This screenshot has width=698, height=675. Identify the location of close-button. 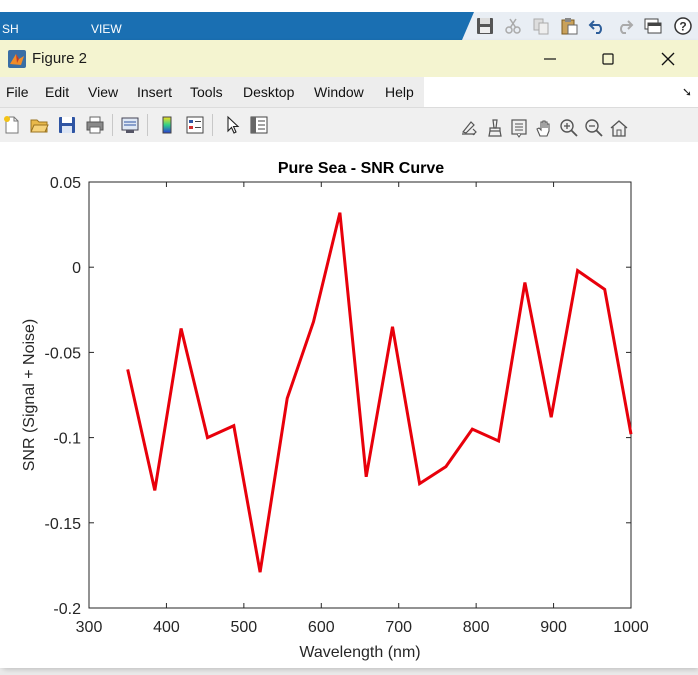
(668, 58).